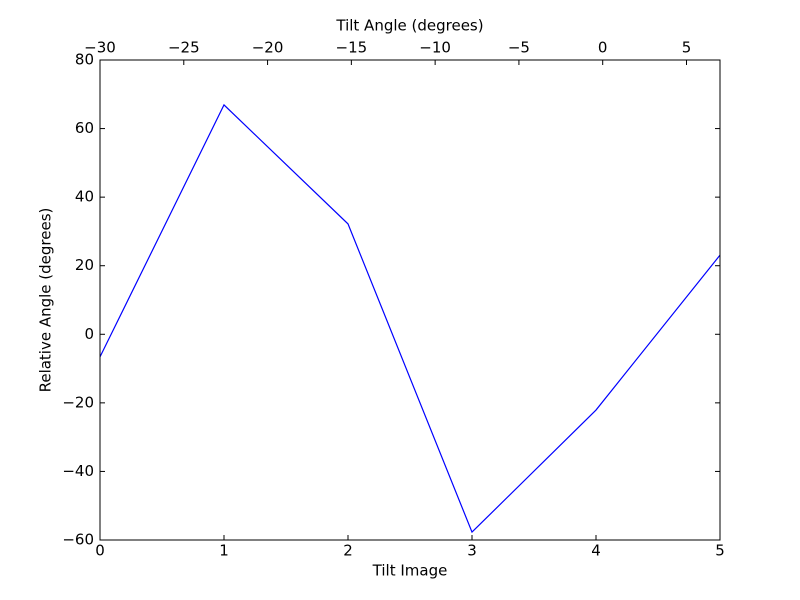 The image size is (800, 600). What do you see at coordinates (224, 551) in the screenshot?
I see `x-tick-label: 1` at bounding box center [224, 551].